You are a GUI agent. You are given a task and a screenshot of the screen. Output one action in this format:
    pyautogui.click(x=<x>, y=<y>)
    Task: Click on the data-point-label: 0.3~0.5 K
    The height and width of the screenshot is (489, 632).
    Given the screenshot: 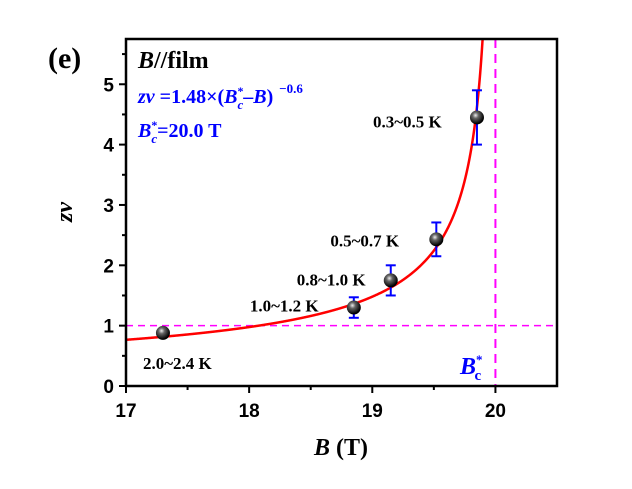 What is the action you would take?
    pyautogui.click(x=408, y=121)
    